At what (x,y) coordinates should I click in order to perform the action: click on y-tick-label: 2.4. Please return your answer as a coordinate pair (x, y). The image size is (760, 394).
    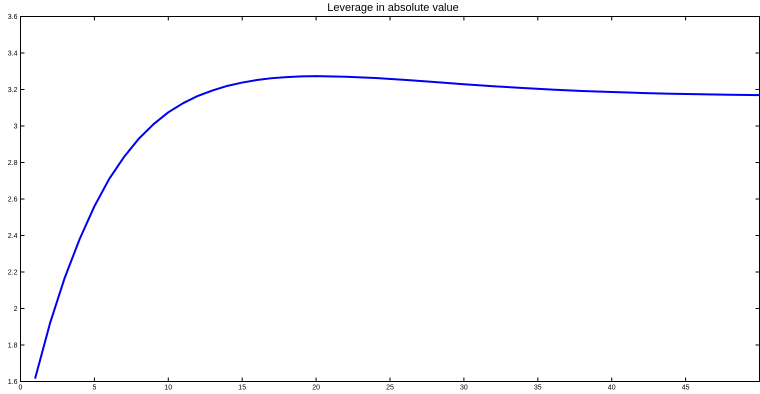
    Looking at the image, I should click on (13, 236).